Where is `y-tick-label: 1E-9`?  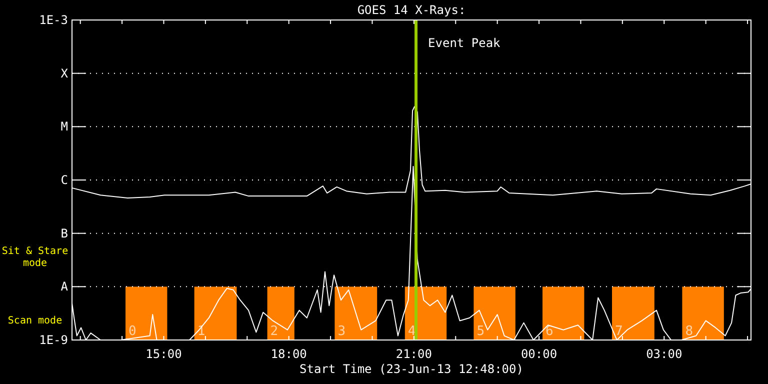 y-tick-label: 1E-9 is located at coordinates (53, 340).